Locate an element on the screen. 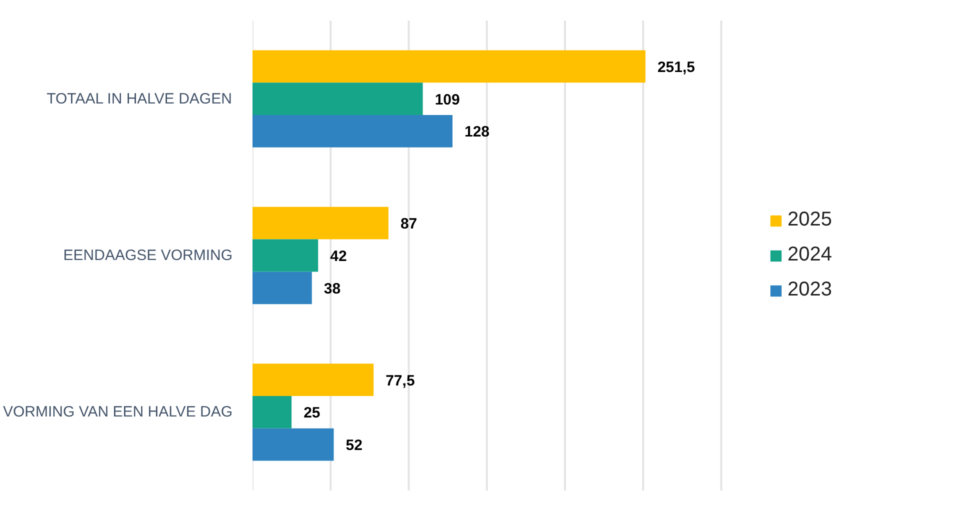 The width and height of the screenshot is (960, 512). y-tick-label: EENDAAGSE VORMING is located at coordinates (148, 255).